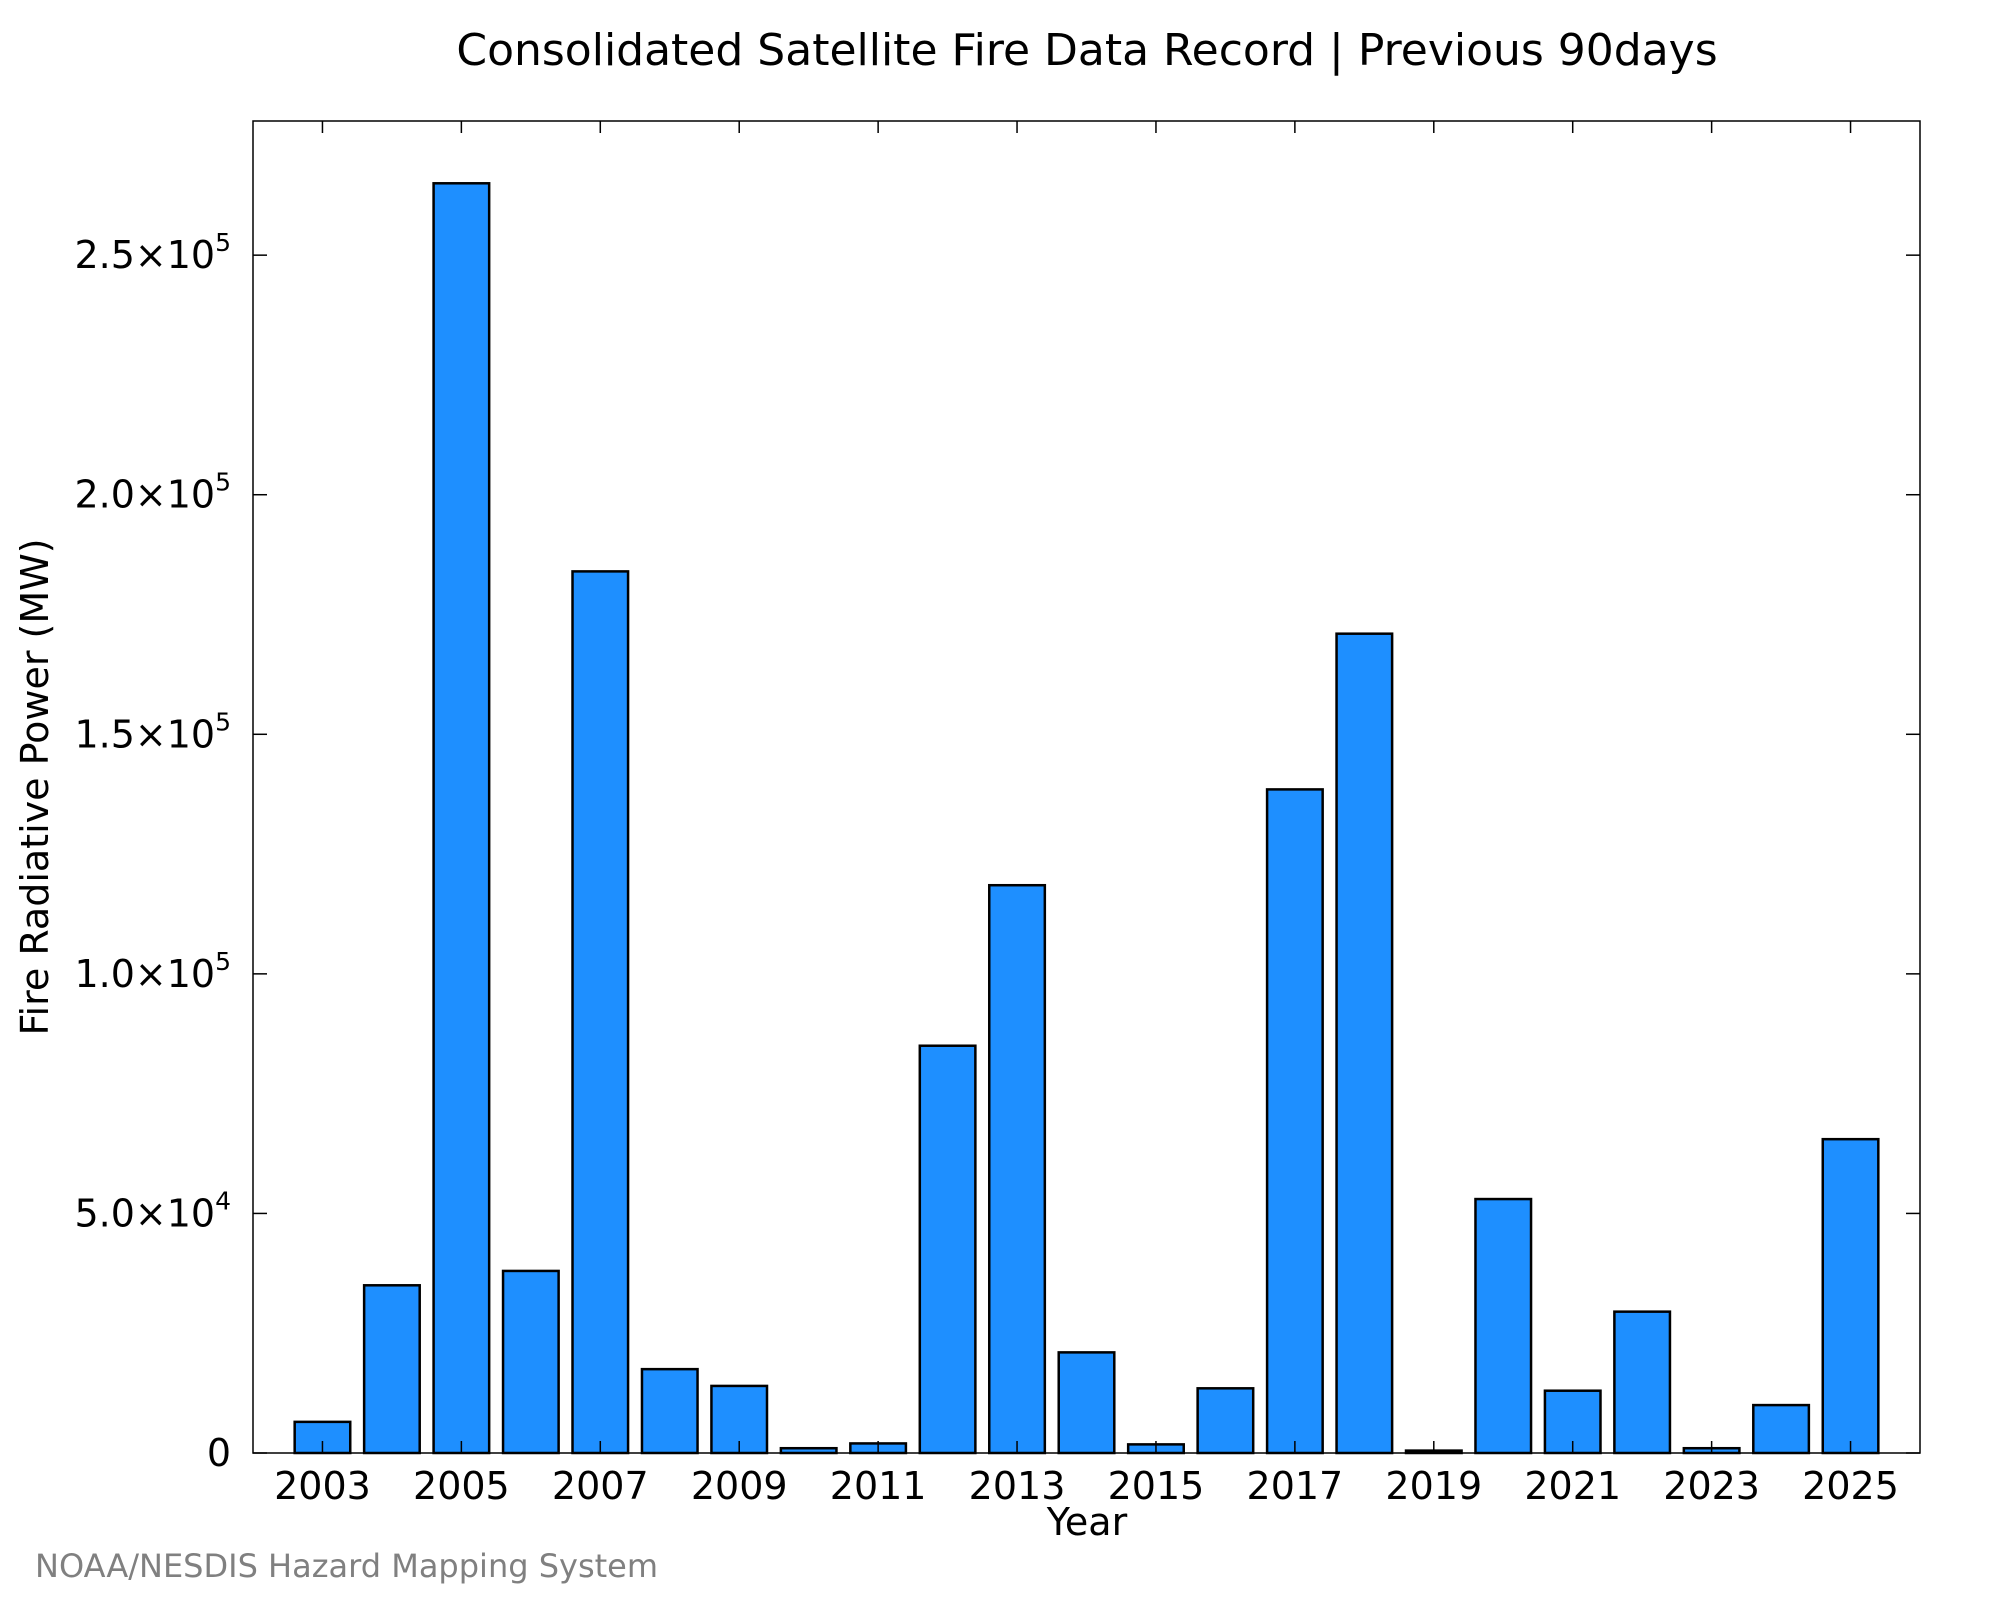 Image resolution: width=2000 pixels, height=1600 pixels. What do you see at coordinates (1503, 1326) in the screenshot?
I see `bar-2020` at bounding box center [1503, 1326].